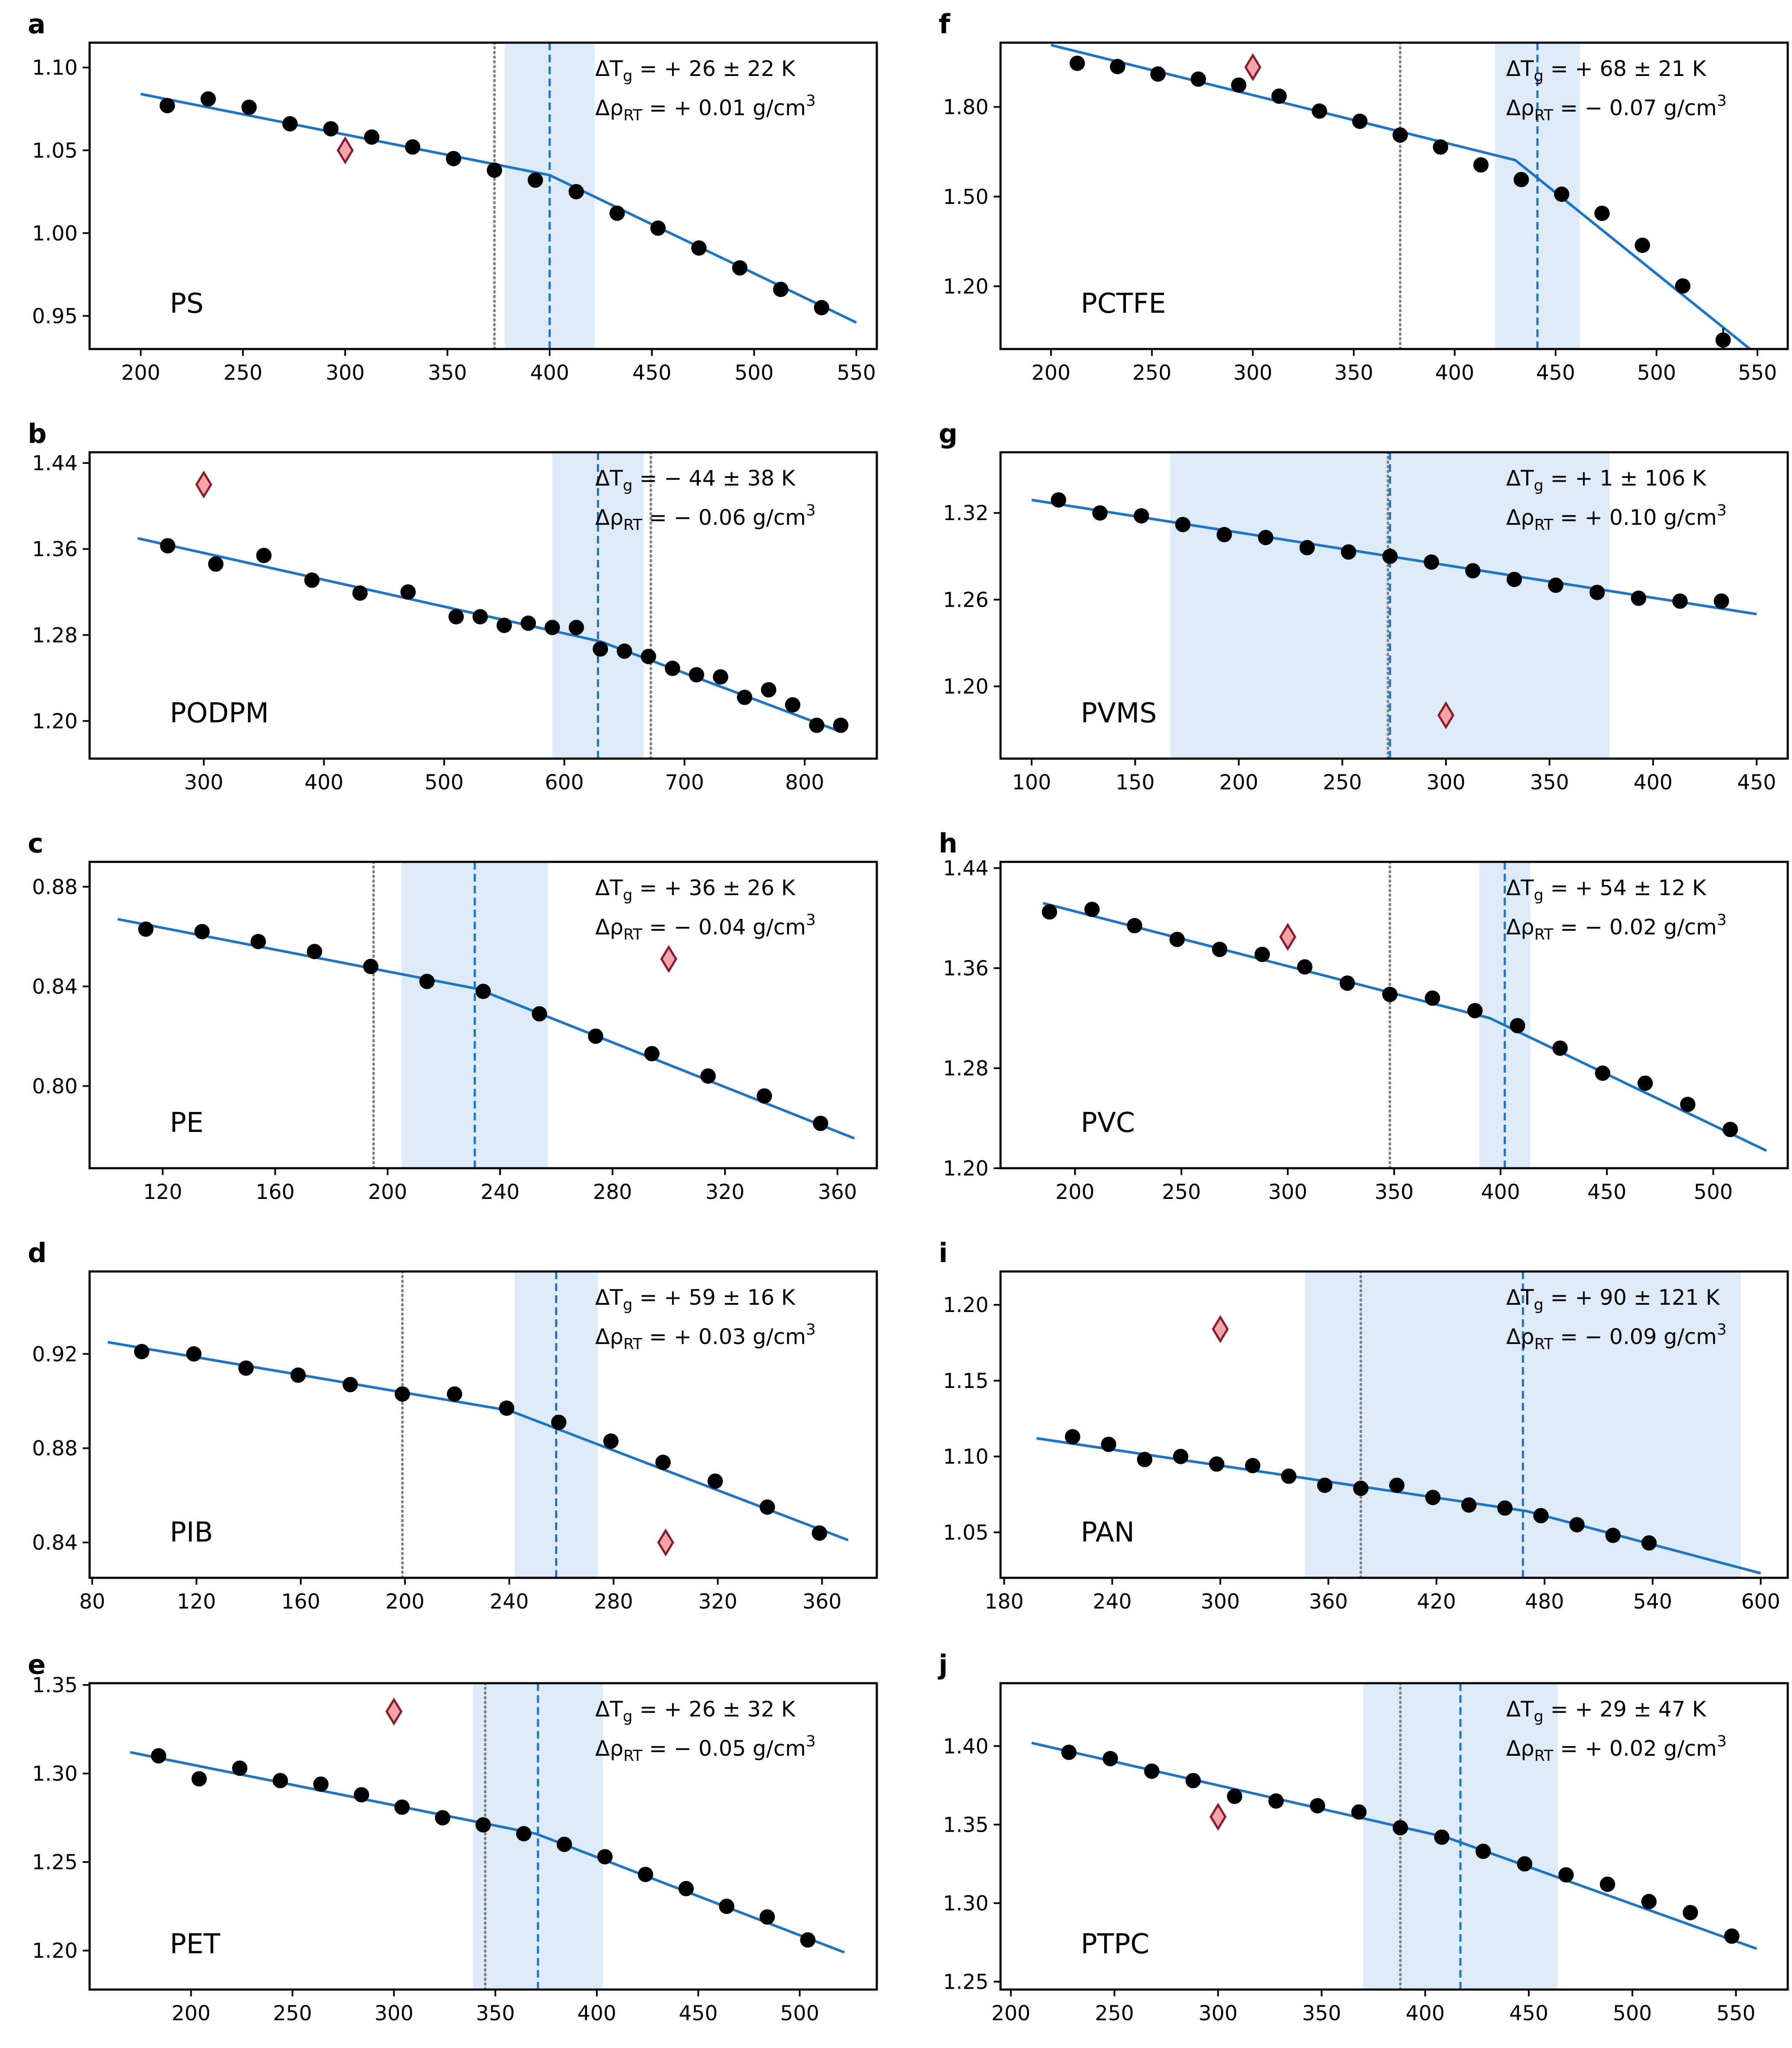  Describe the element at coordinates (1634, 517) in the screenshot. I see `label-text: = + 0.10 g/cm` at that location.